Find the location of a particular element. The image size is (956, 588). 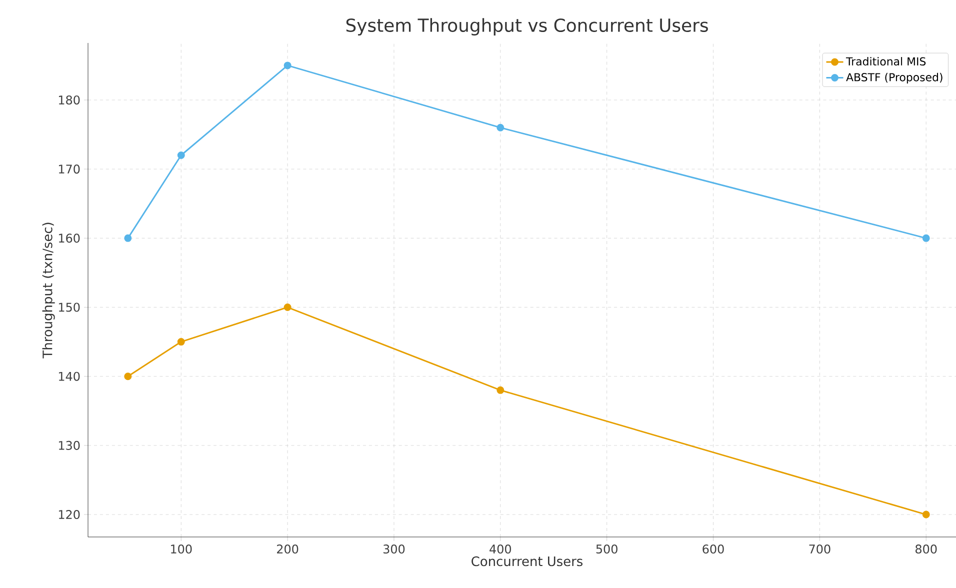

y-tick-label: 140 is located at coordinates (69, 376).